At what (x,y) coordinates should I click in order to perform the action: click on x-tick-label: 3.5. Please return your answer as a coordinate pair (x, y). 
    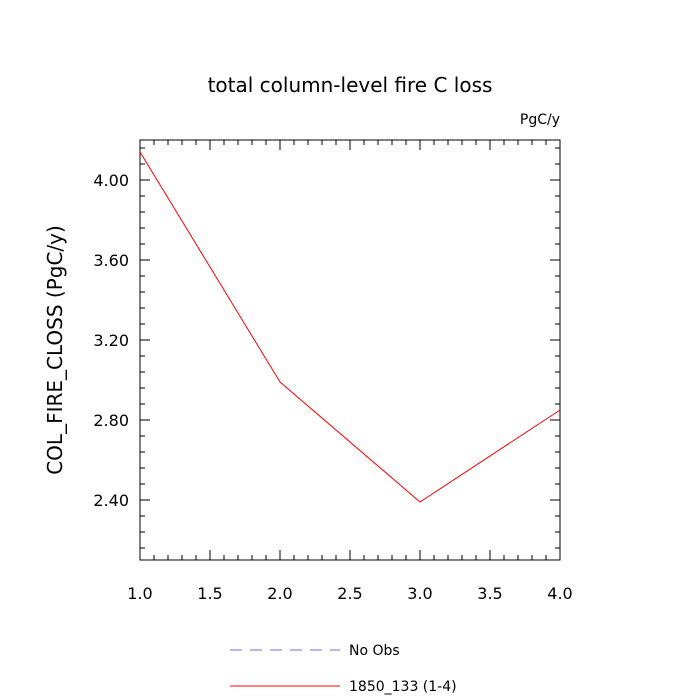
    Looking at the image, I should click on (489, 593).